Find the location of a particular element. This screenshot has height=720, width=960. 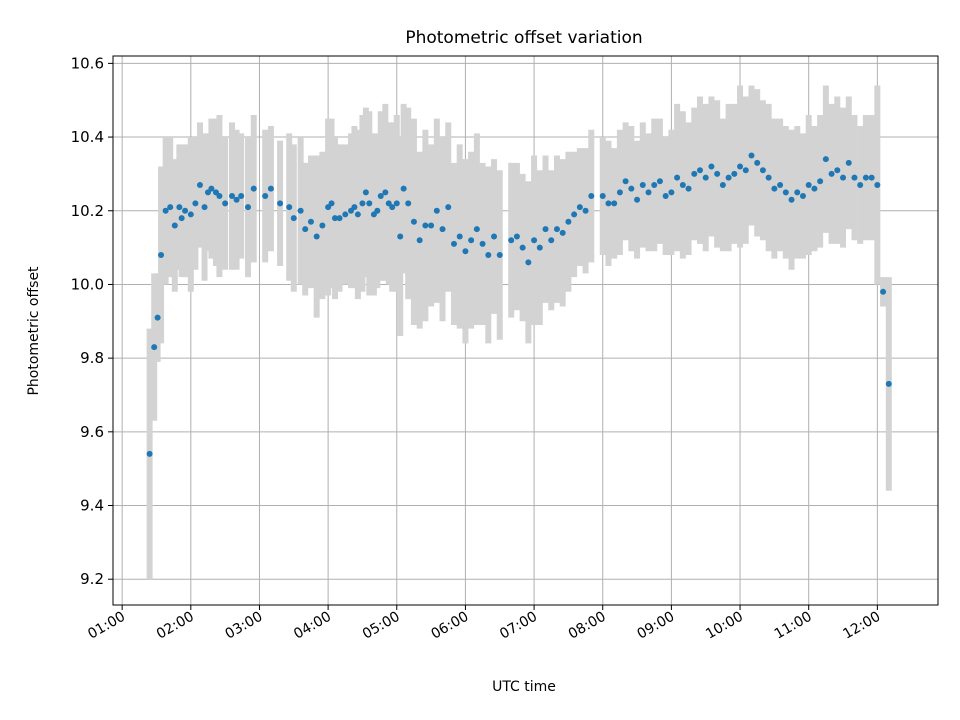

y-tick-label: 10.6 is located at coordinates (87, 63).